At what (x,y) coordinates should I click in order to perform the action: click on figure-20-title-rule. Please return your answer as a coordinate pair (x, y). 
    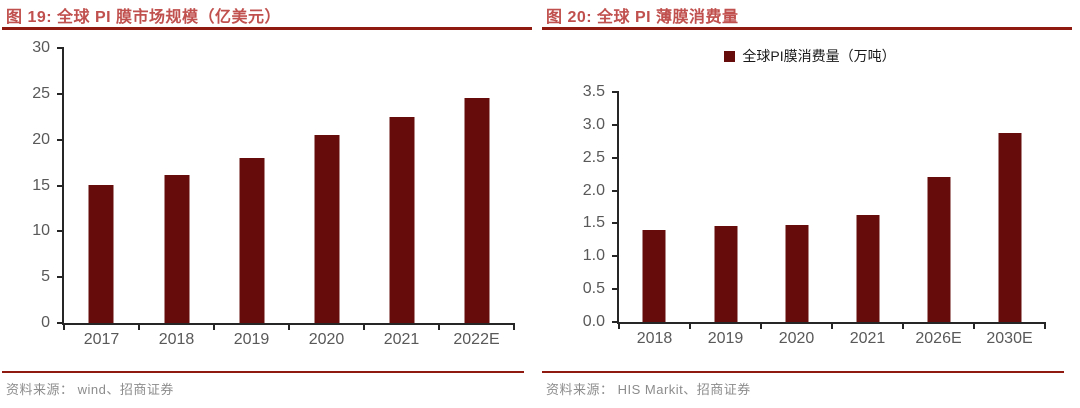
    Looking at the image, I should click on (807, 28).